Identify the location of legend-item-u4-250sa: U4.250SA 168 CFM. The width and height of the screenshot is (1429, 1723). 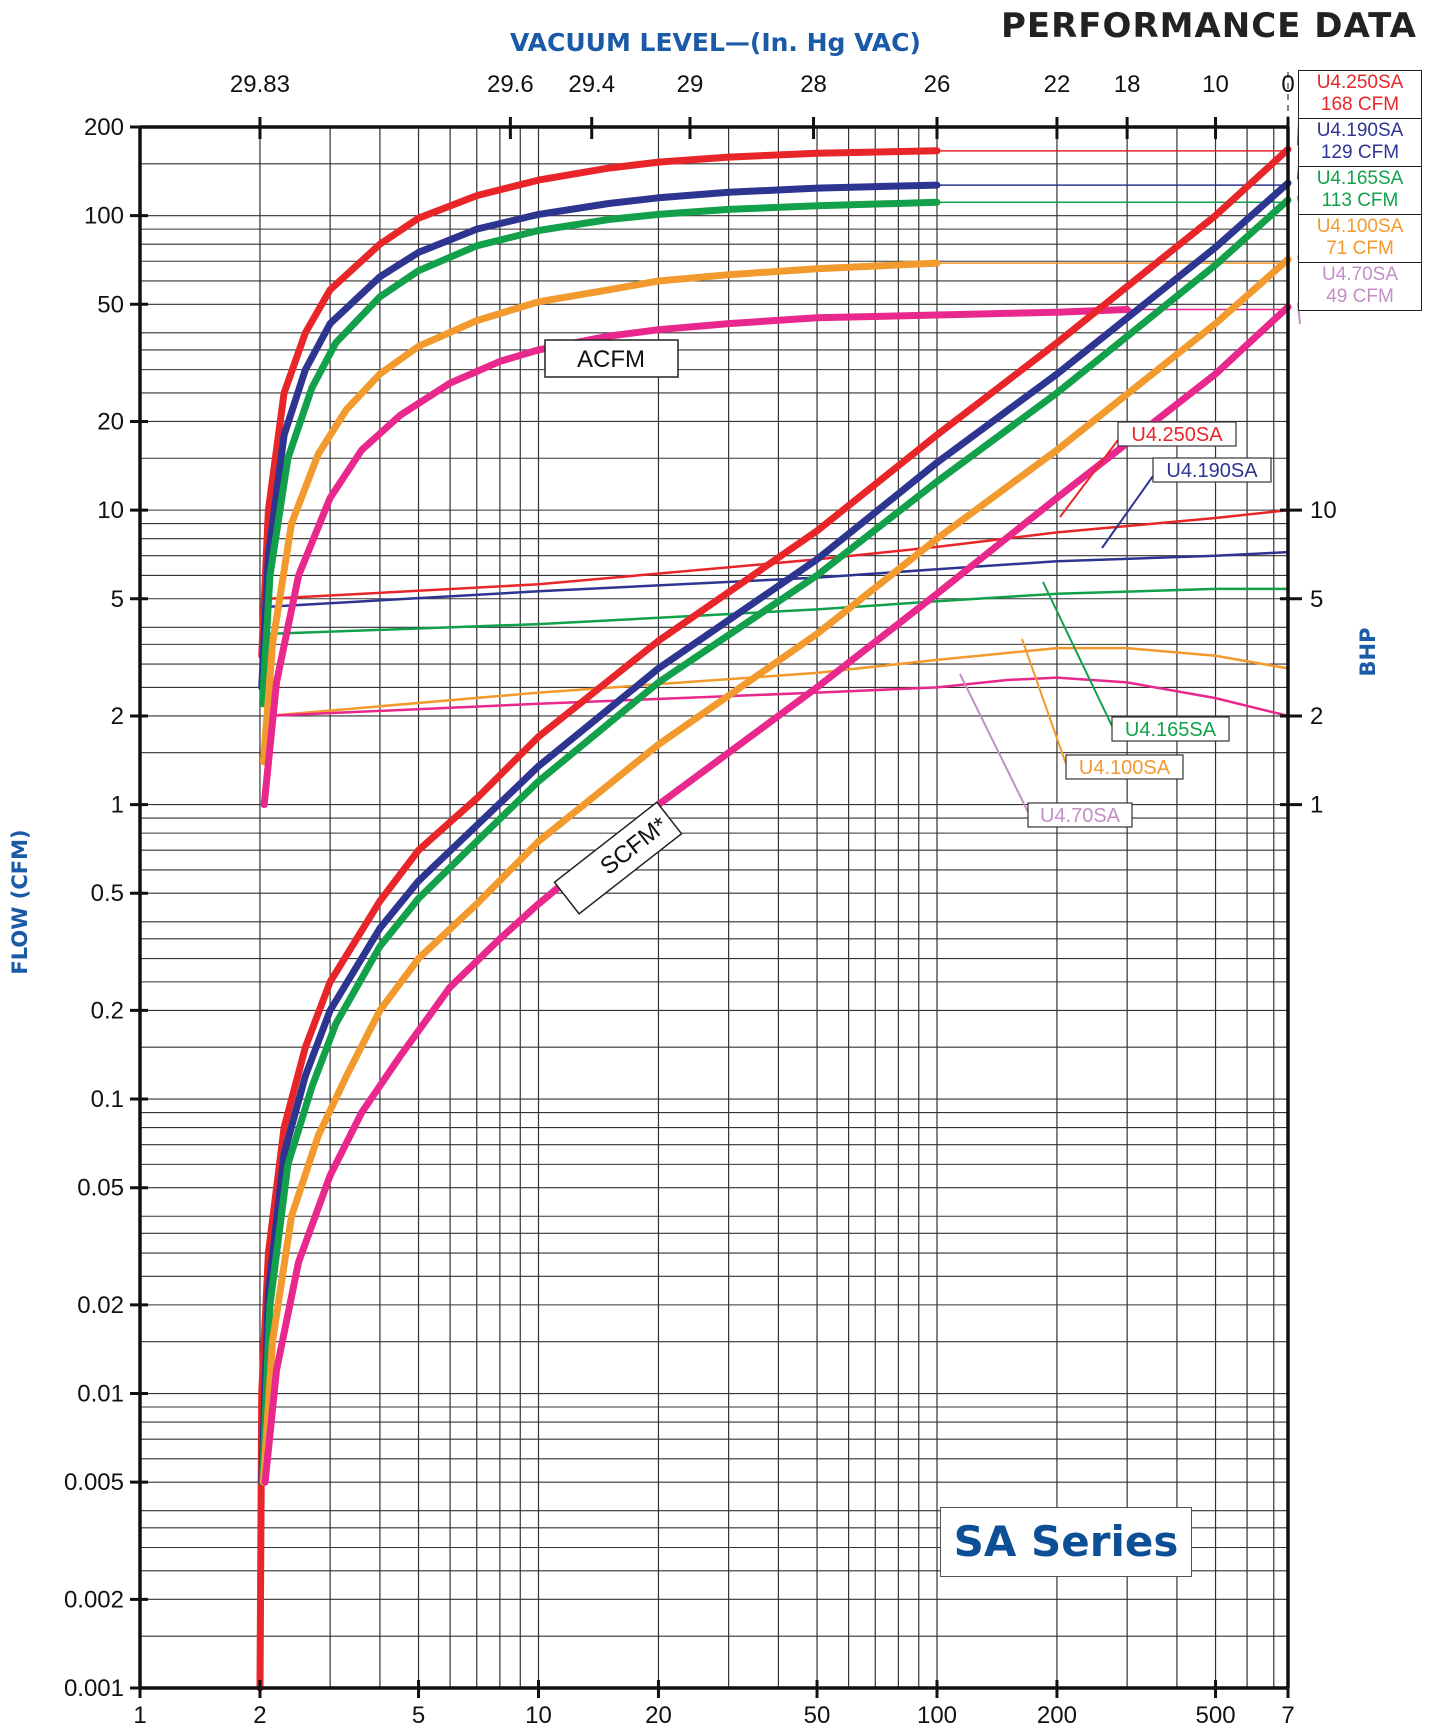
(1360, 95).